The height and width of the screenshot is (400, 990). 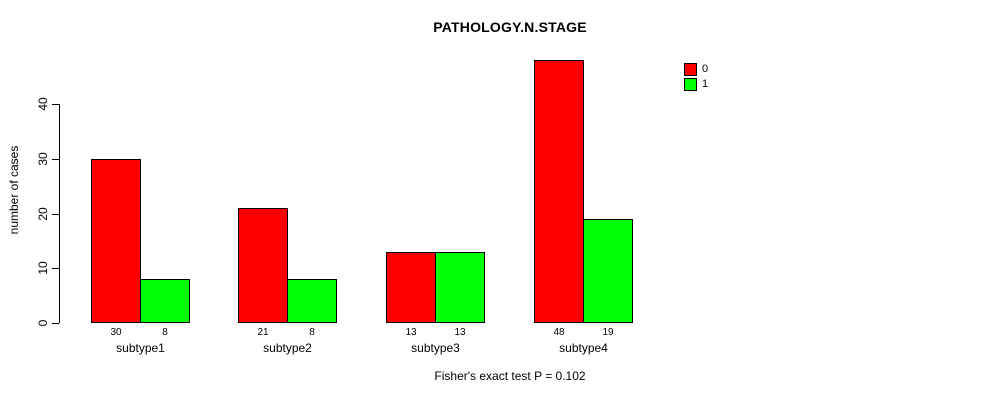 What do you see at coordinates (690, 84) in the screenshot?
I see `legend-swatch-green` at bounding box center [690, 84].